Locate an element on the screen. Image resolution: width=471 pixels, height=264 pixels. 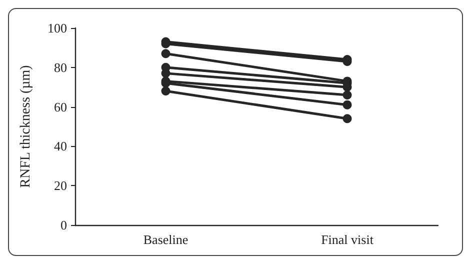
y-tick-label: 80 is located at coordinates (60, 67).